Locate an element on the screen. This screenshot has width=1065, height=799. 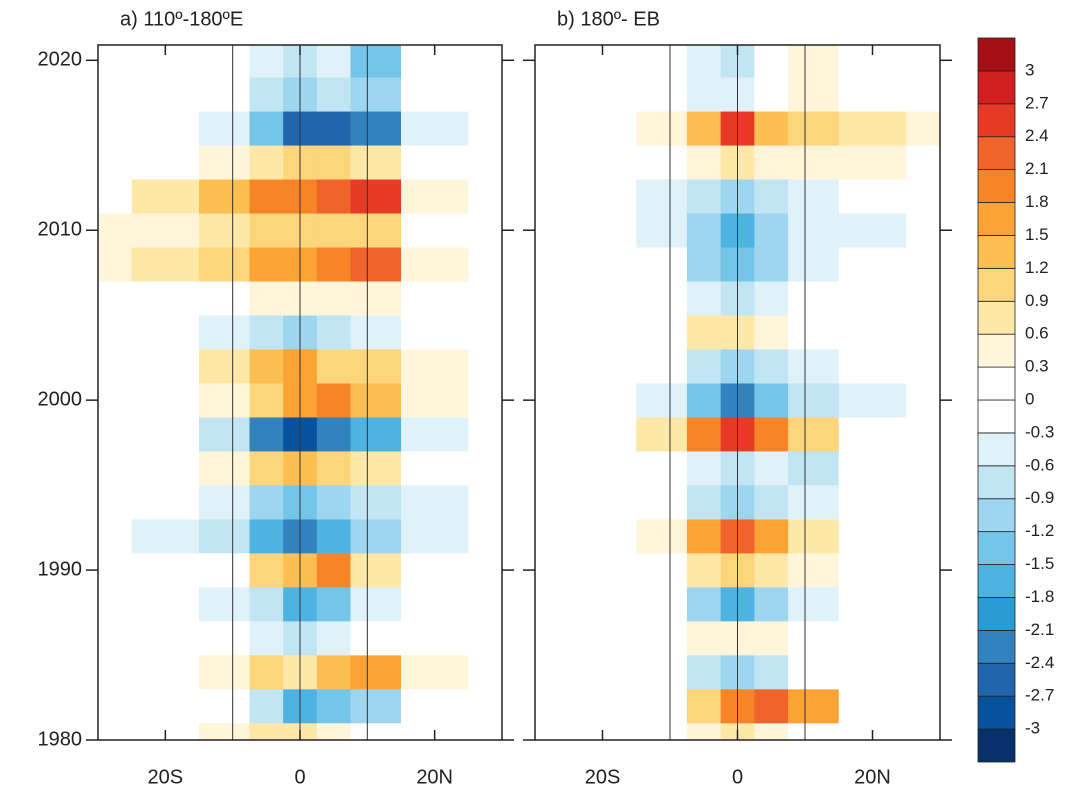
x-tick-label: 20N is located at coordinates (434, 777).